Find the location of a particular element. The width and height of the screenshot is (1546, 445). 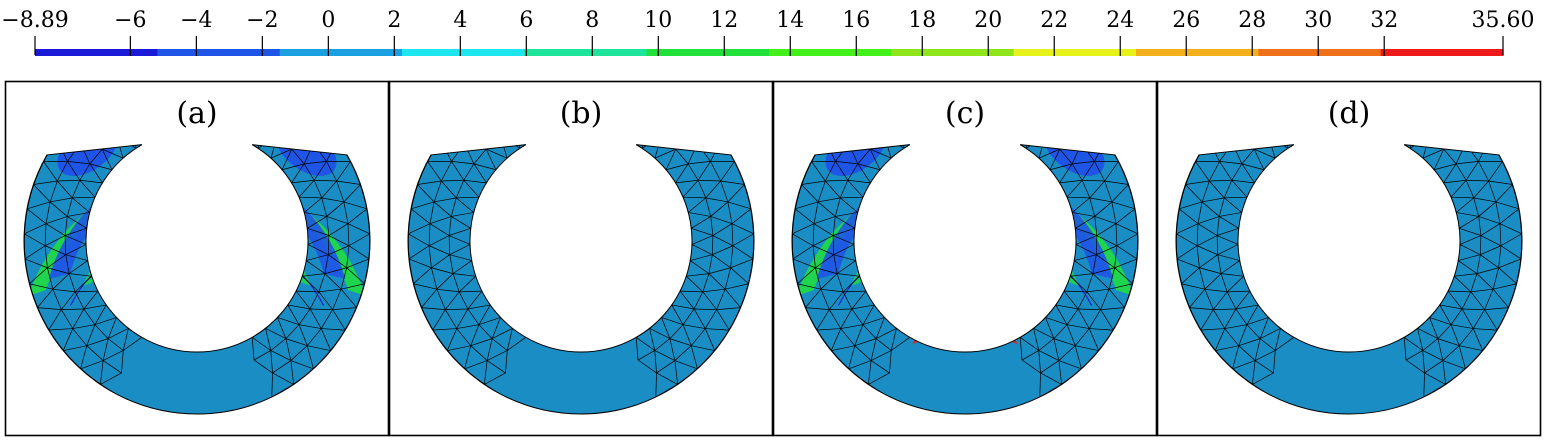

colorbar-tick-label: −2 is located at coordinates (262, 20).